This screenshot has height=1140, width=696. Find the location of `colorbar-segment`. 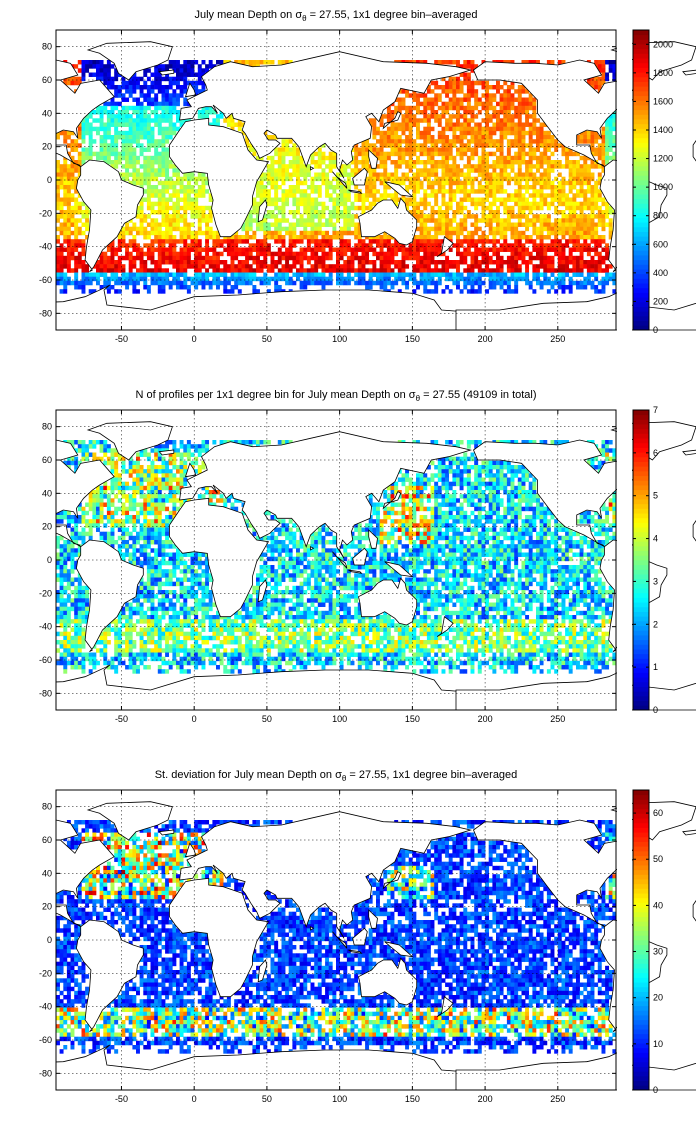

colorbar-segment is located at coordinates (641, 159).